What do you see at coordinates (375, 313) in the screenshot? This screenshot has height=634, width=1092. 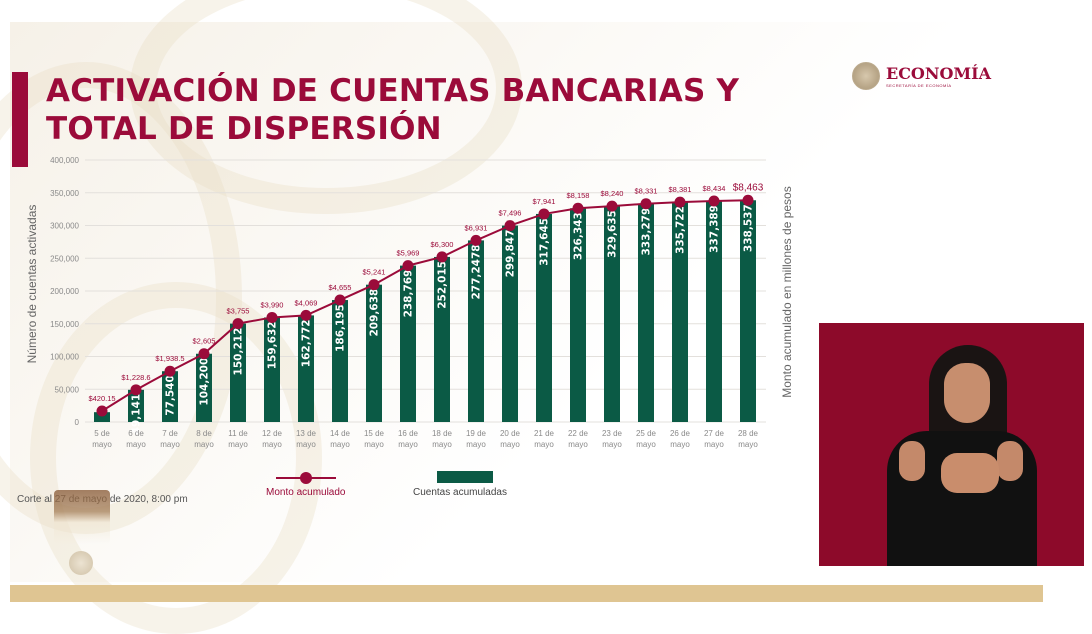 I see `bar-value-label: 209,638` at bounding box center [375, 313].